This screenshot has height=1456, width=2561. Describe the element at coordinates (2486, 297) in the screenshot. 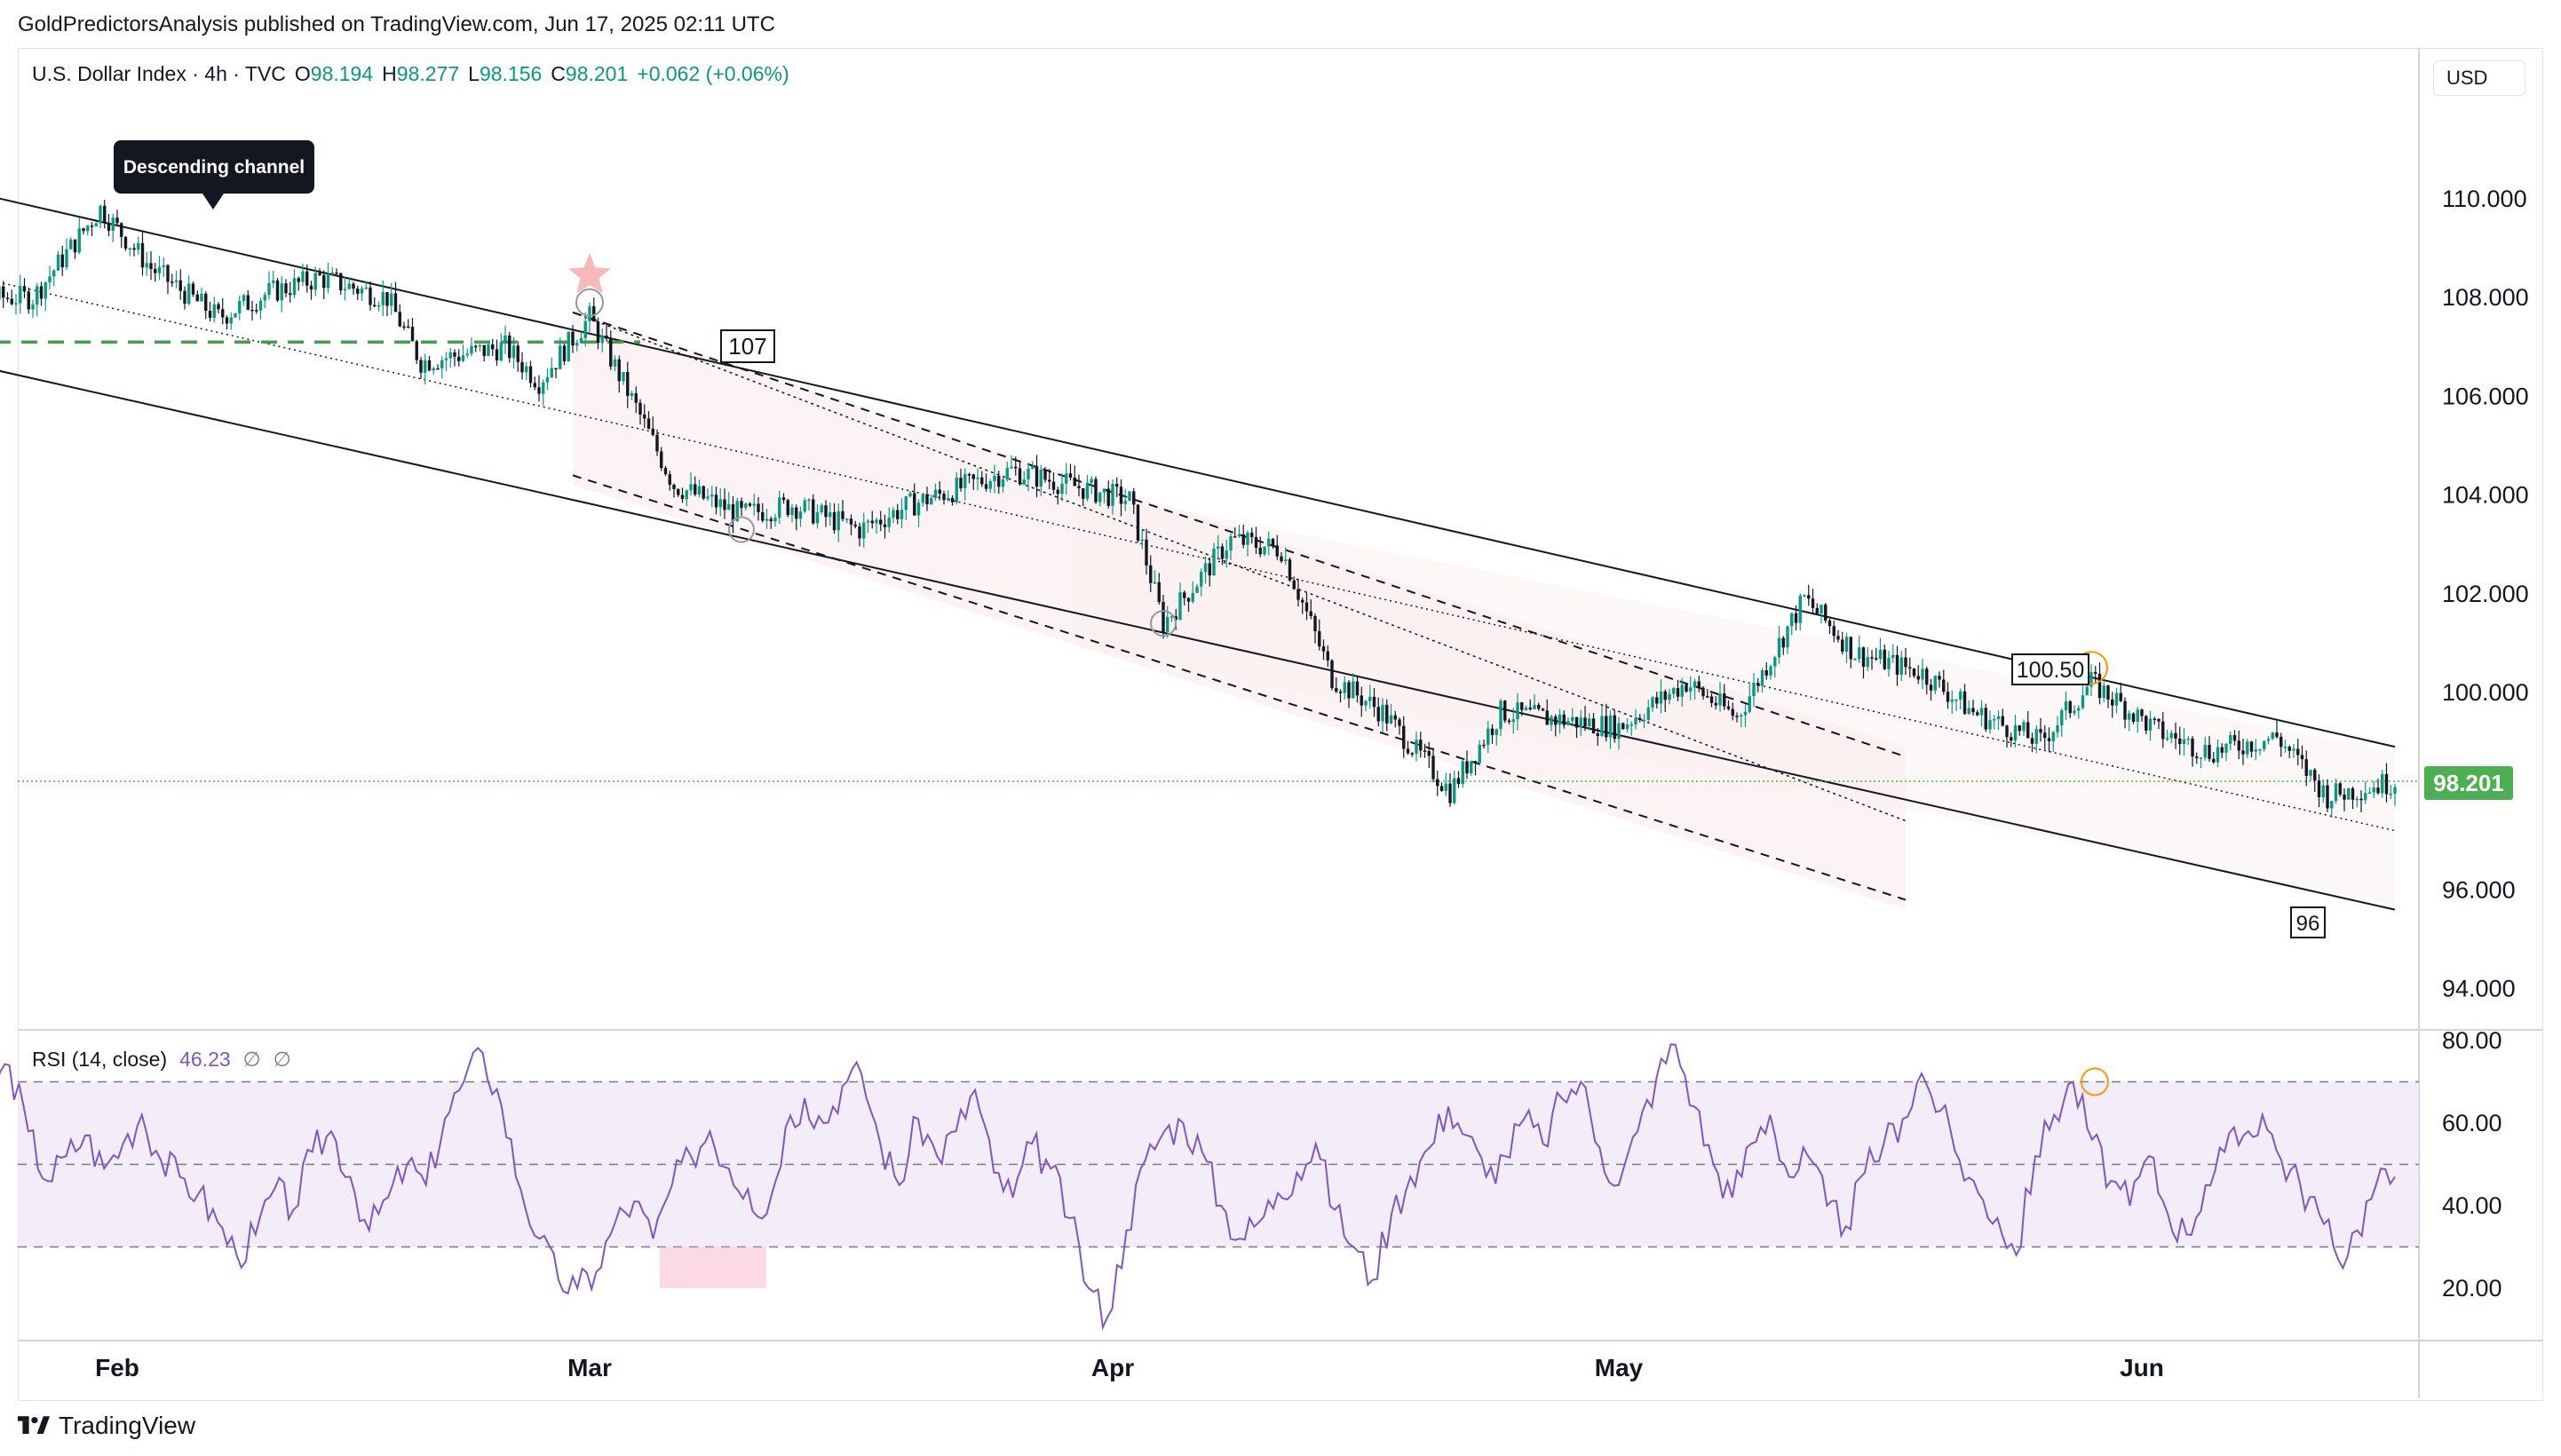

I see `price-tick-label: 108.000` at that location.